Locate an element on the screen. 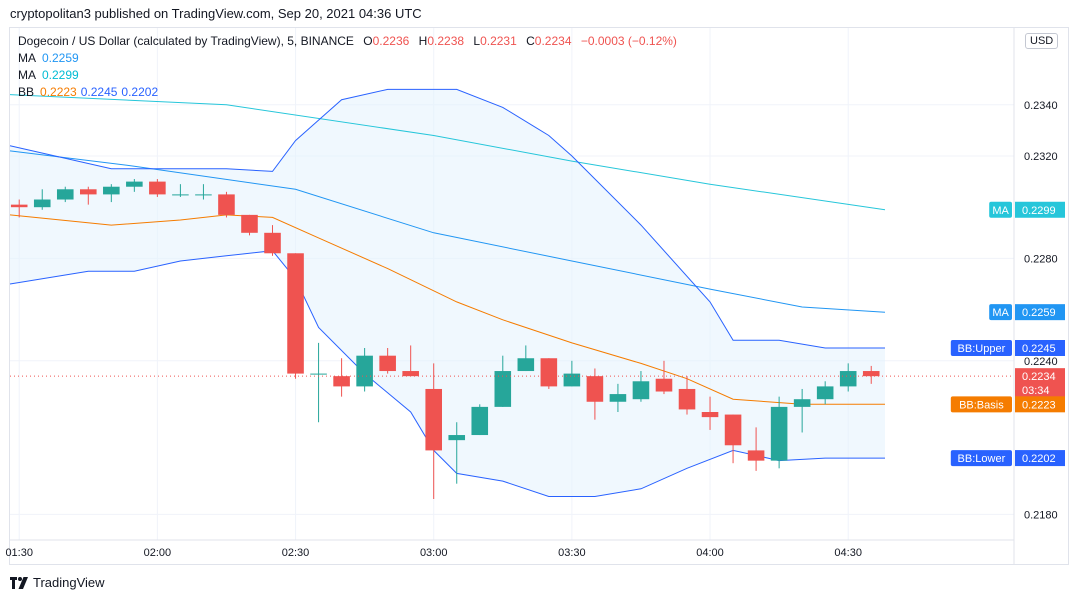  close-value: 0.2234 is located at coordinates (553, 41).